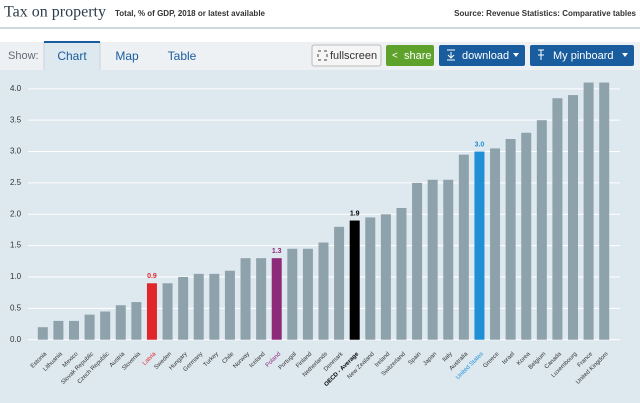  I want to click on value-label: 3.0, so click(480, 144).